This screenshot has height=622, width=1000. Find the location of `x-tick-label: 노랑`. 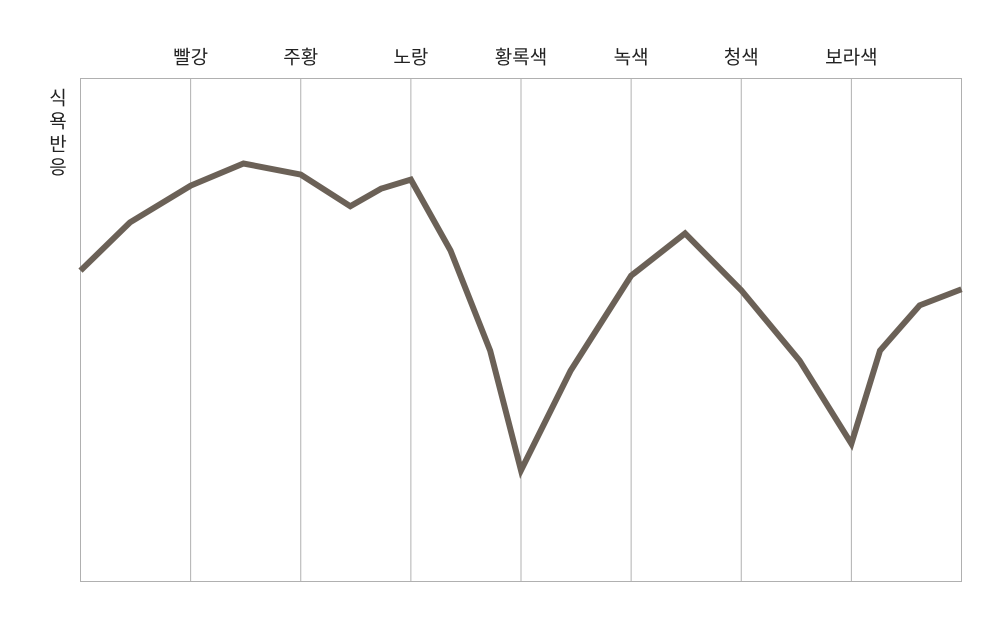

x-tick-label: 노랑 is located at coordinates (410, 58).